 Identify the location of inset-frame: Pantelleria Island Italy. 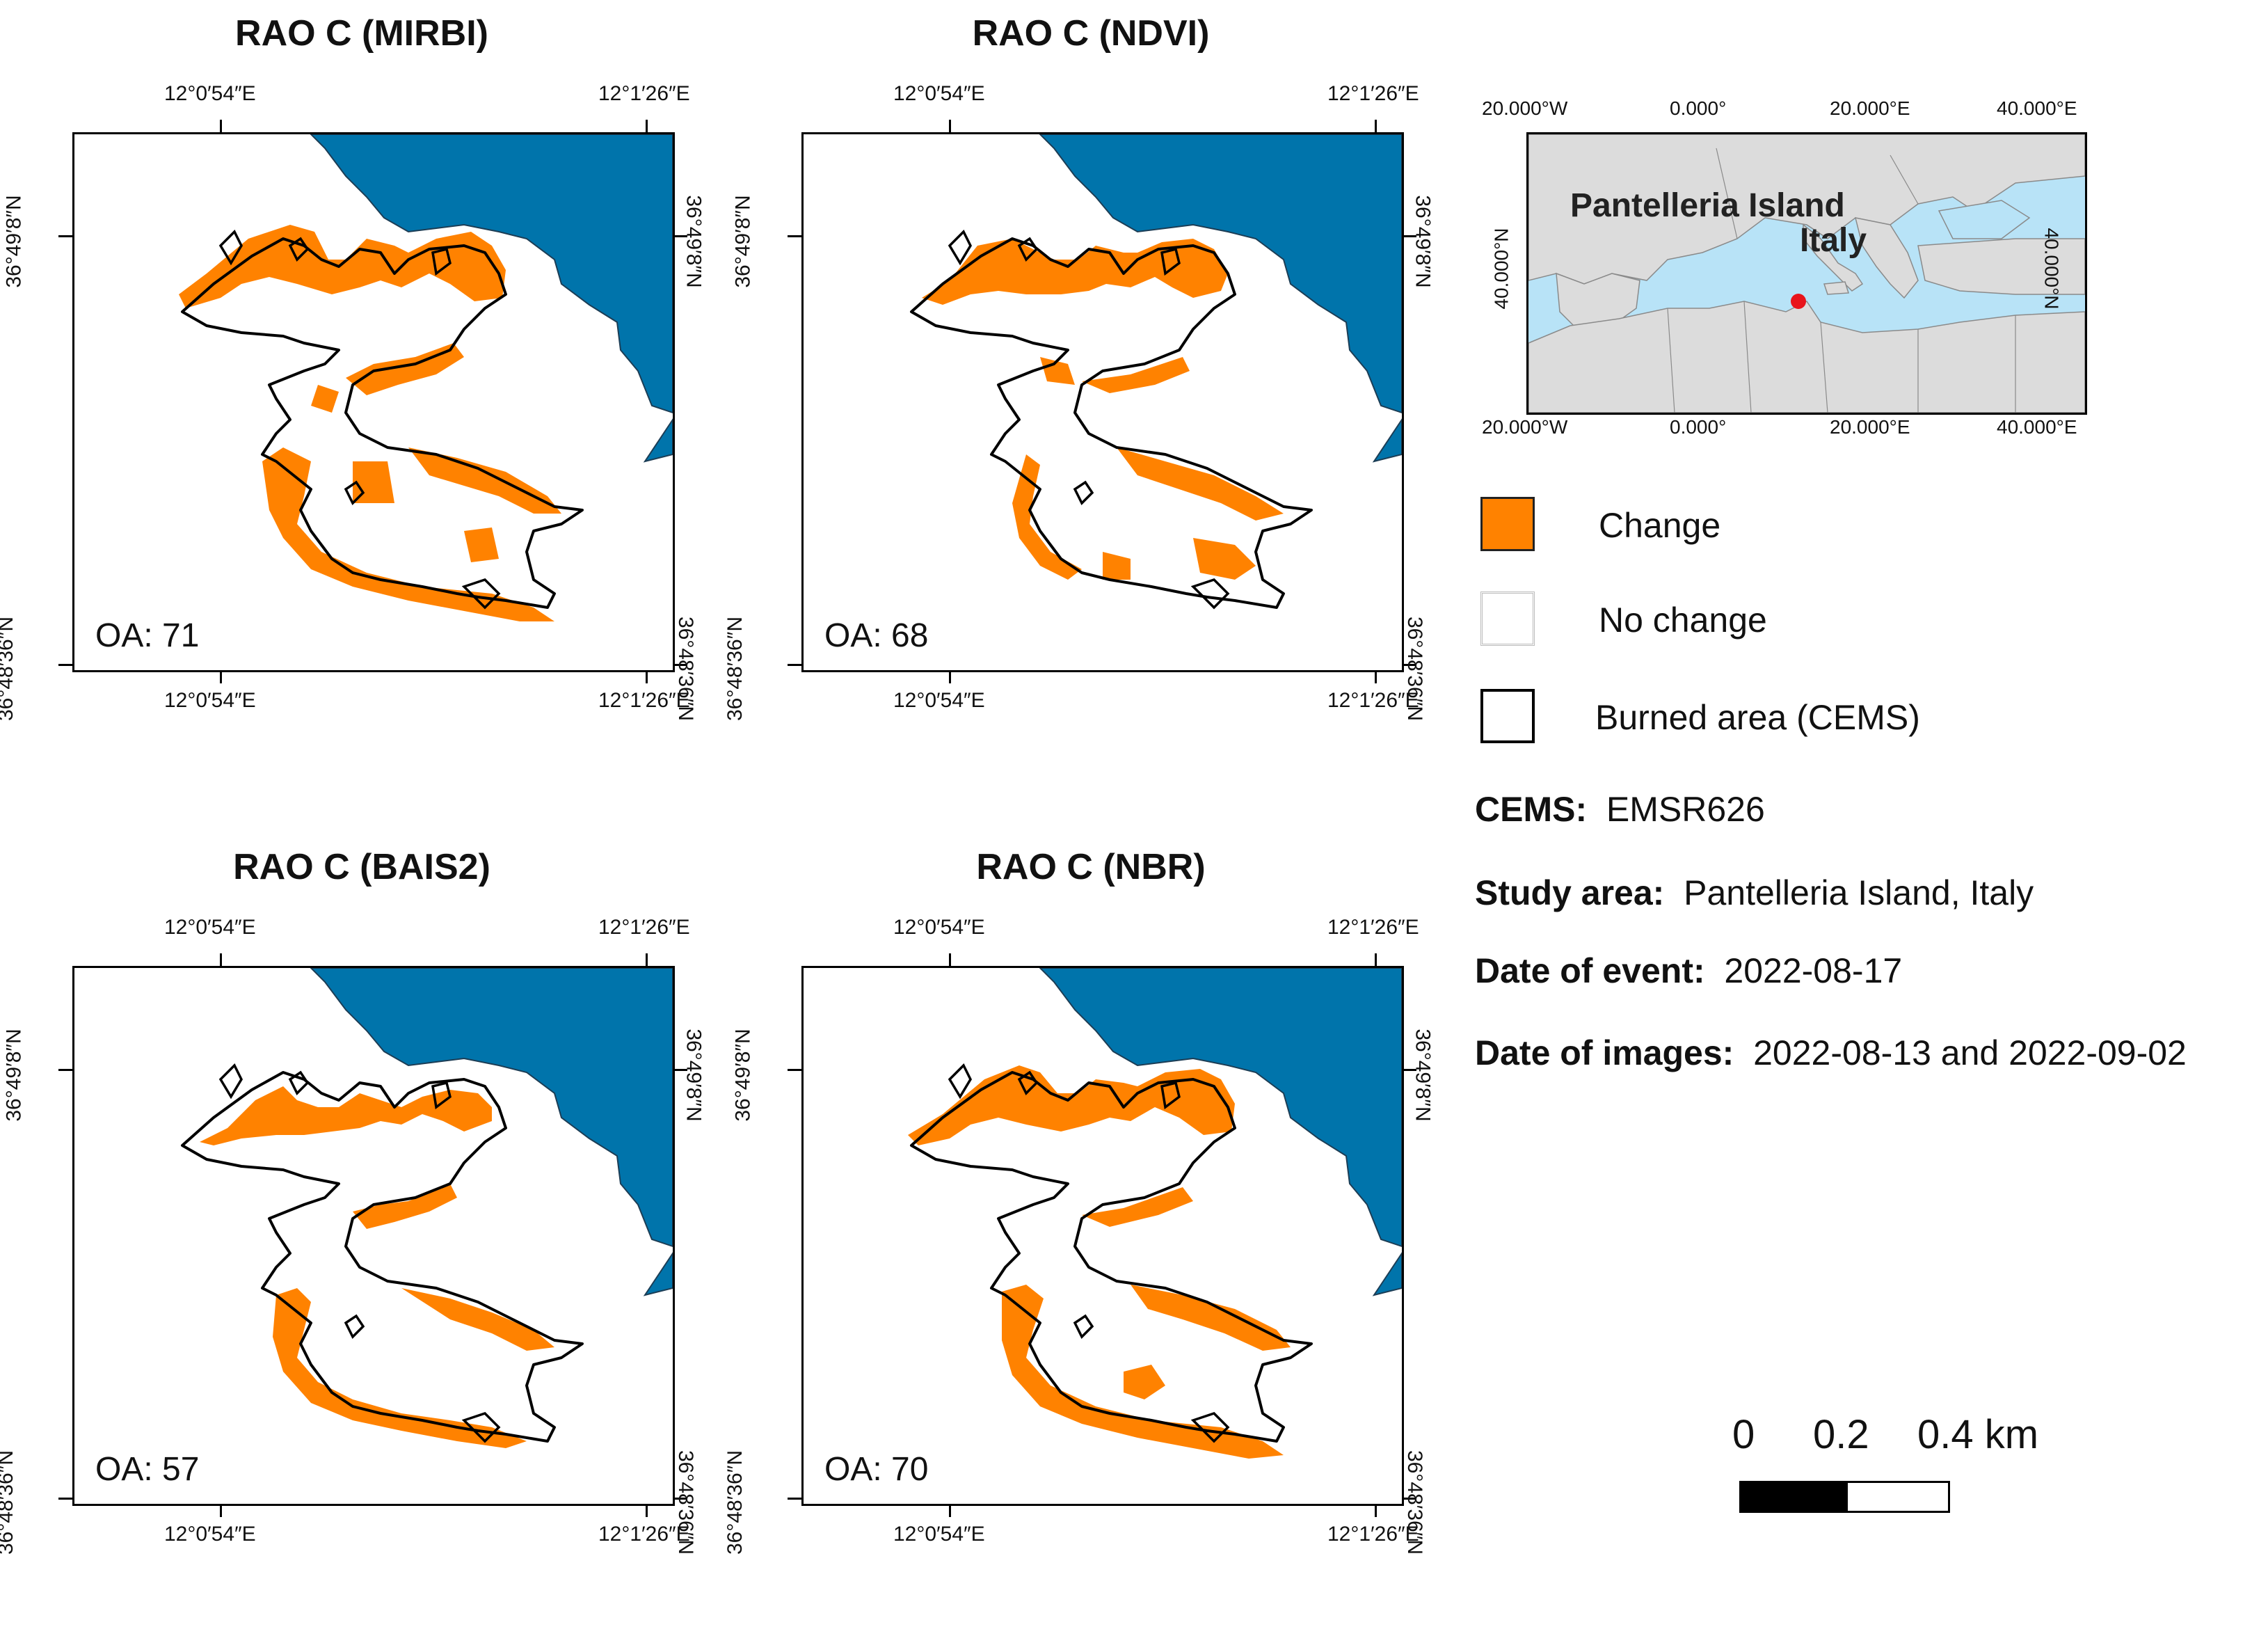
(1806, 274).